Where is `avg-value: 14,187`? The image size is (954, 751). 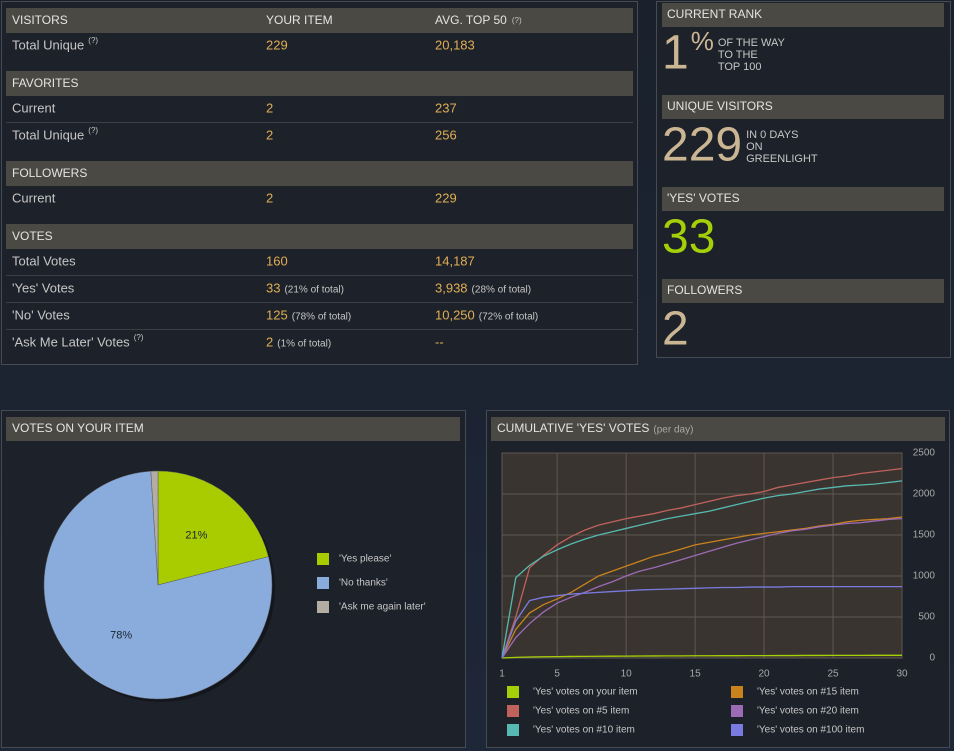 avg-value: 14,187 is located at coordinates (455, 260).